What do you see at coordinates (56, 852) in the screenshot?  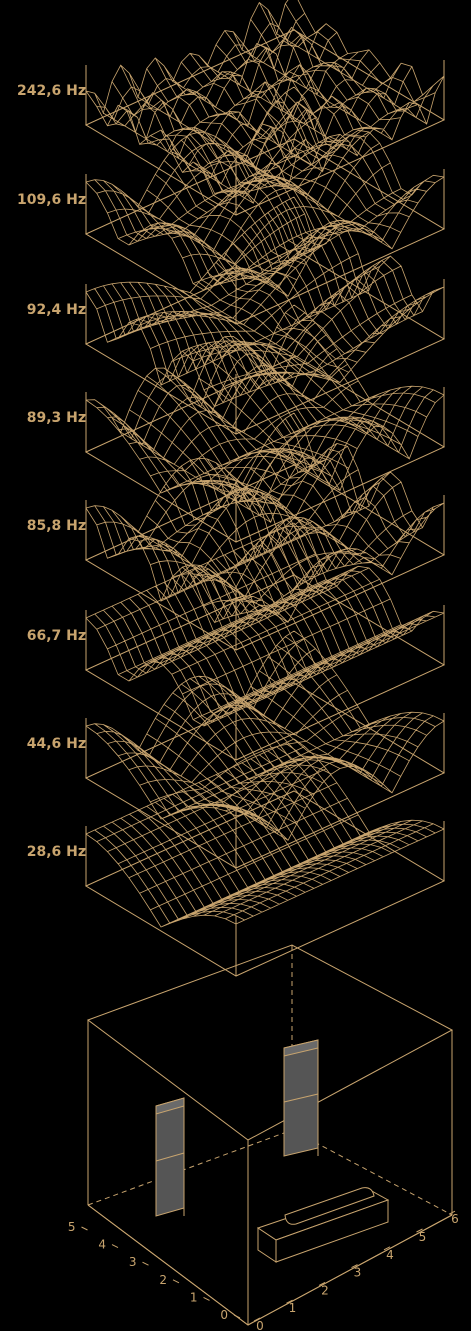 I see `frequency-label: 28,6 Hz` at bounding box center [56, 852].